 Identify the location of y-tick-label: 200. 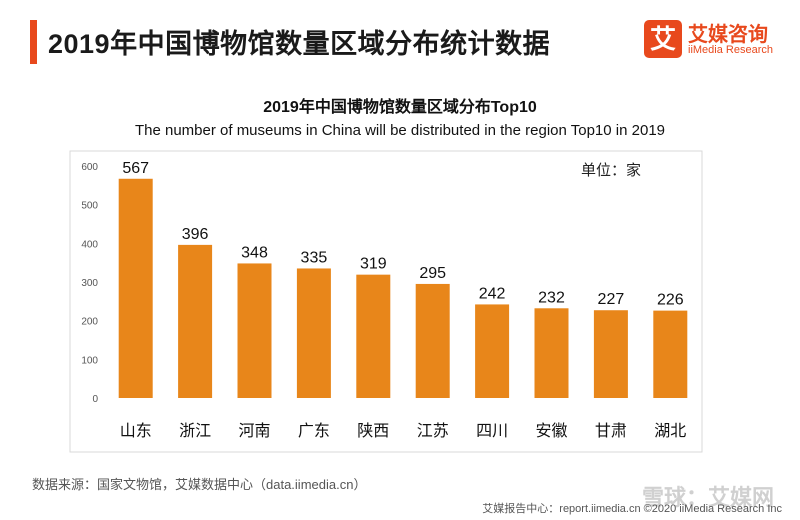
(89, 322).